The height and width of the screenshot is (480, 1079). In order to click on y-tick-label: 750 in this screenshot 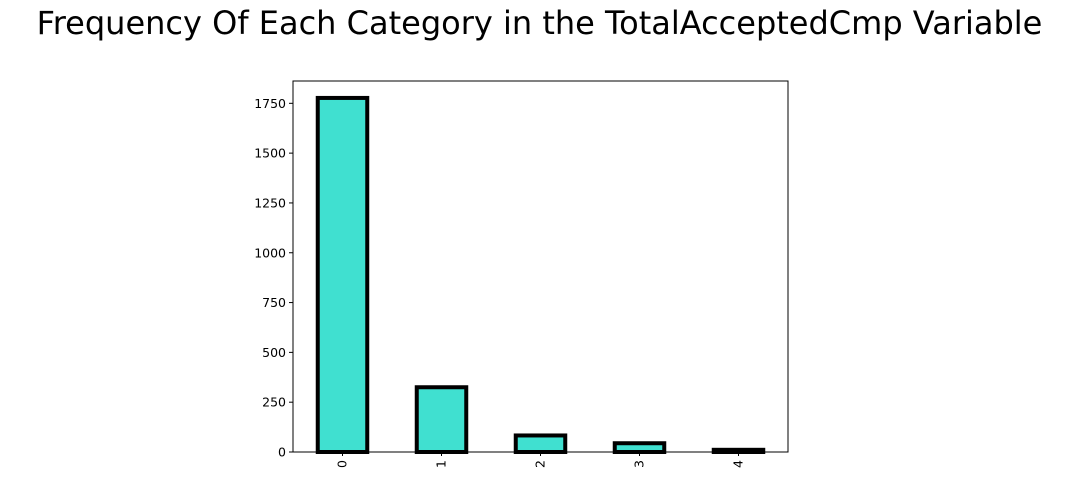, I will do `click(274, 302)`.